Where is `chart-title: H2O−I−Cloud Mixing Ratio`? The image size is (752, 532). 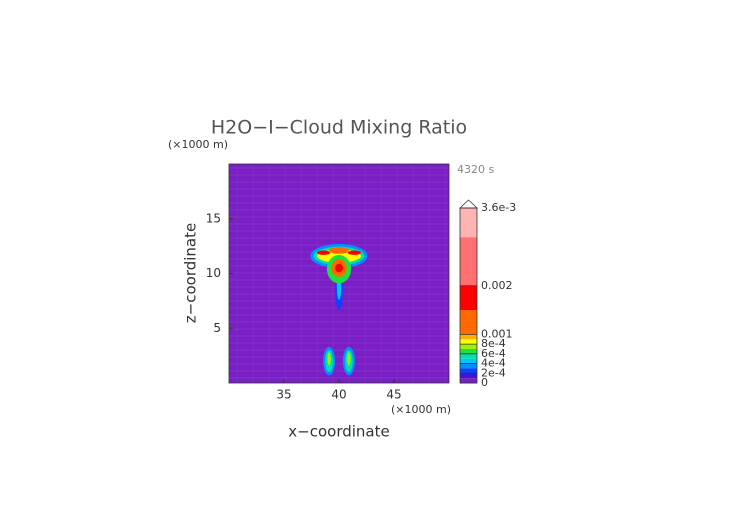 chart-title: H2O−I−Cloud Mixing Ratio is located at coordinates (339, 128).